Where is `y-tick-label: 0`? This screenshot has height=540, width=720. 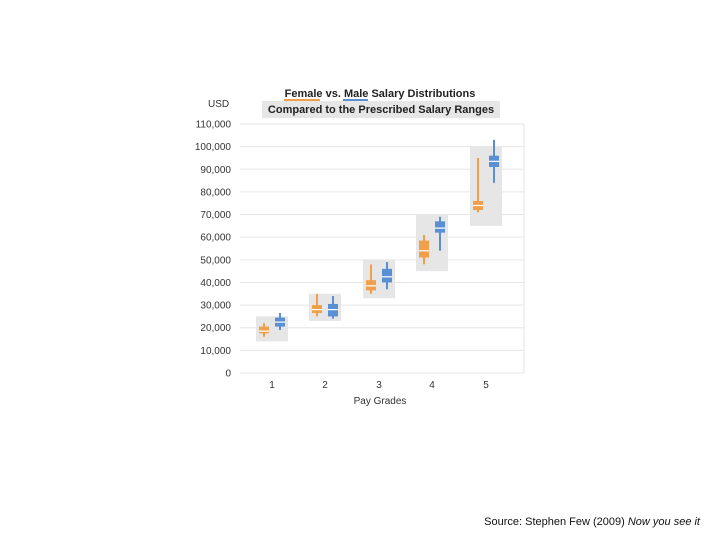 y-tick-label: 0 is located at coordinates (228, 374).